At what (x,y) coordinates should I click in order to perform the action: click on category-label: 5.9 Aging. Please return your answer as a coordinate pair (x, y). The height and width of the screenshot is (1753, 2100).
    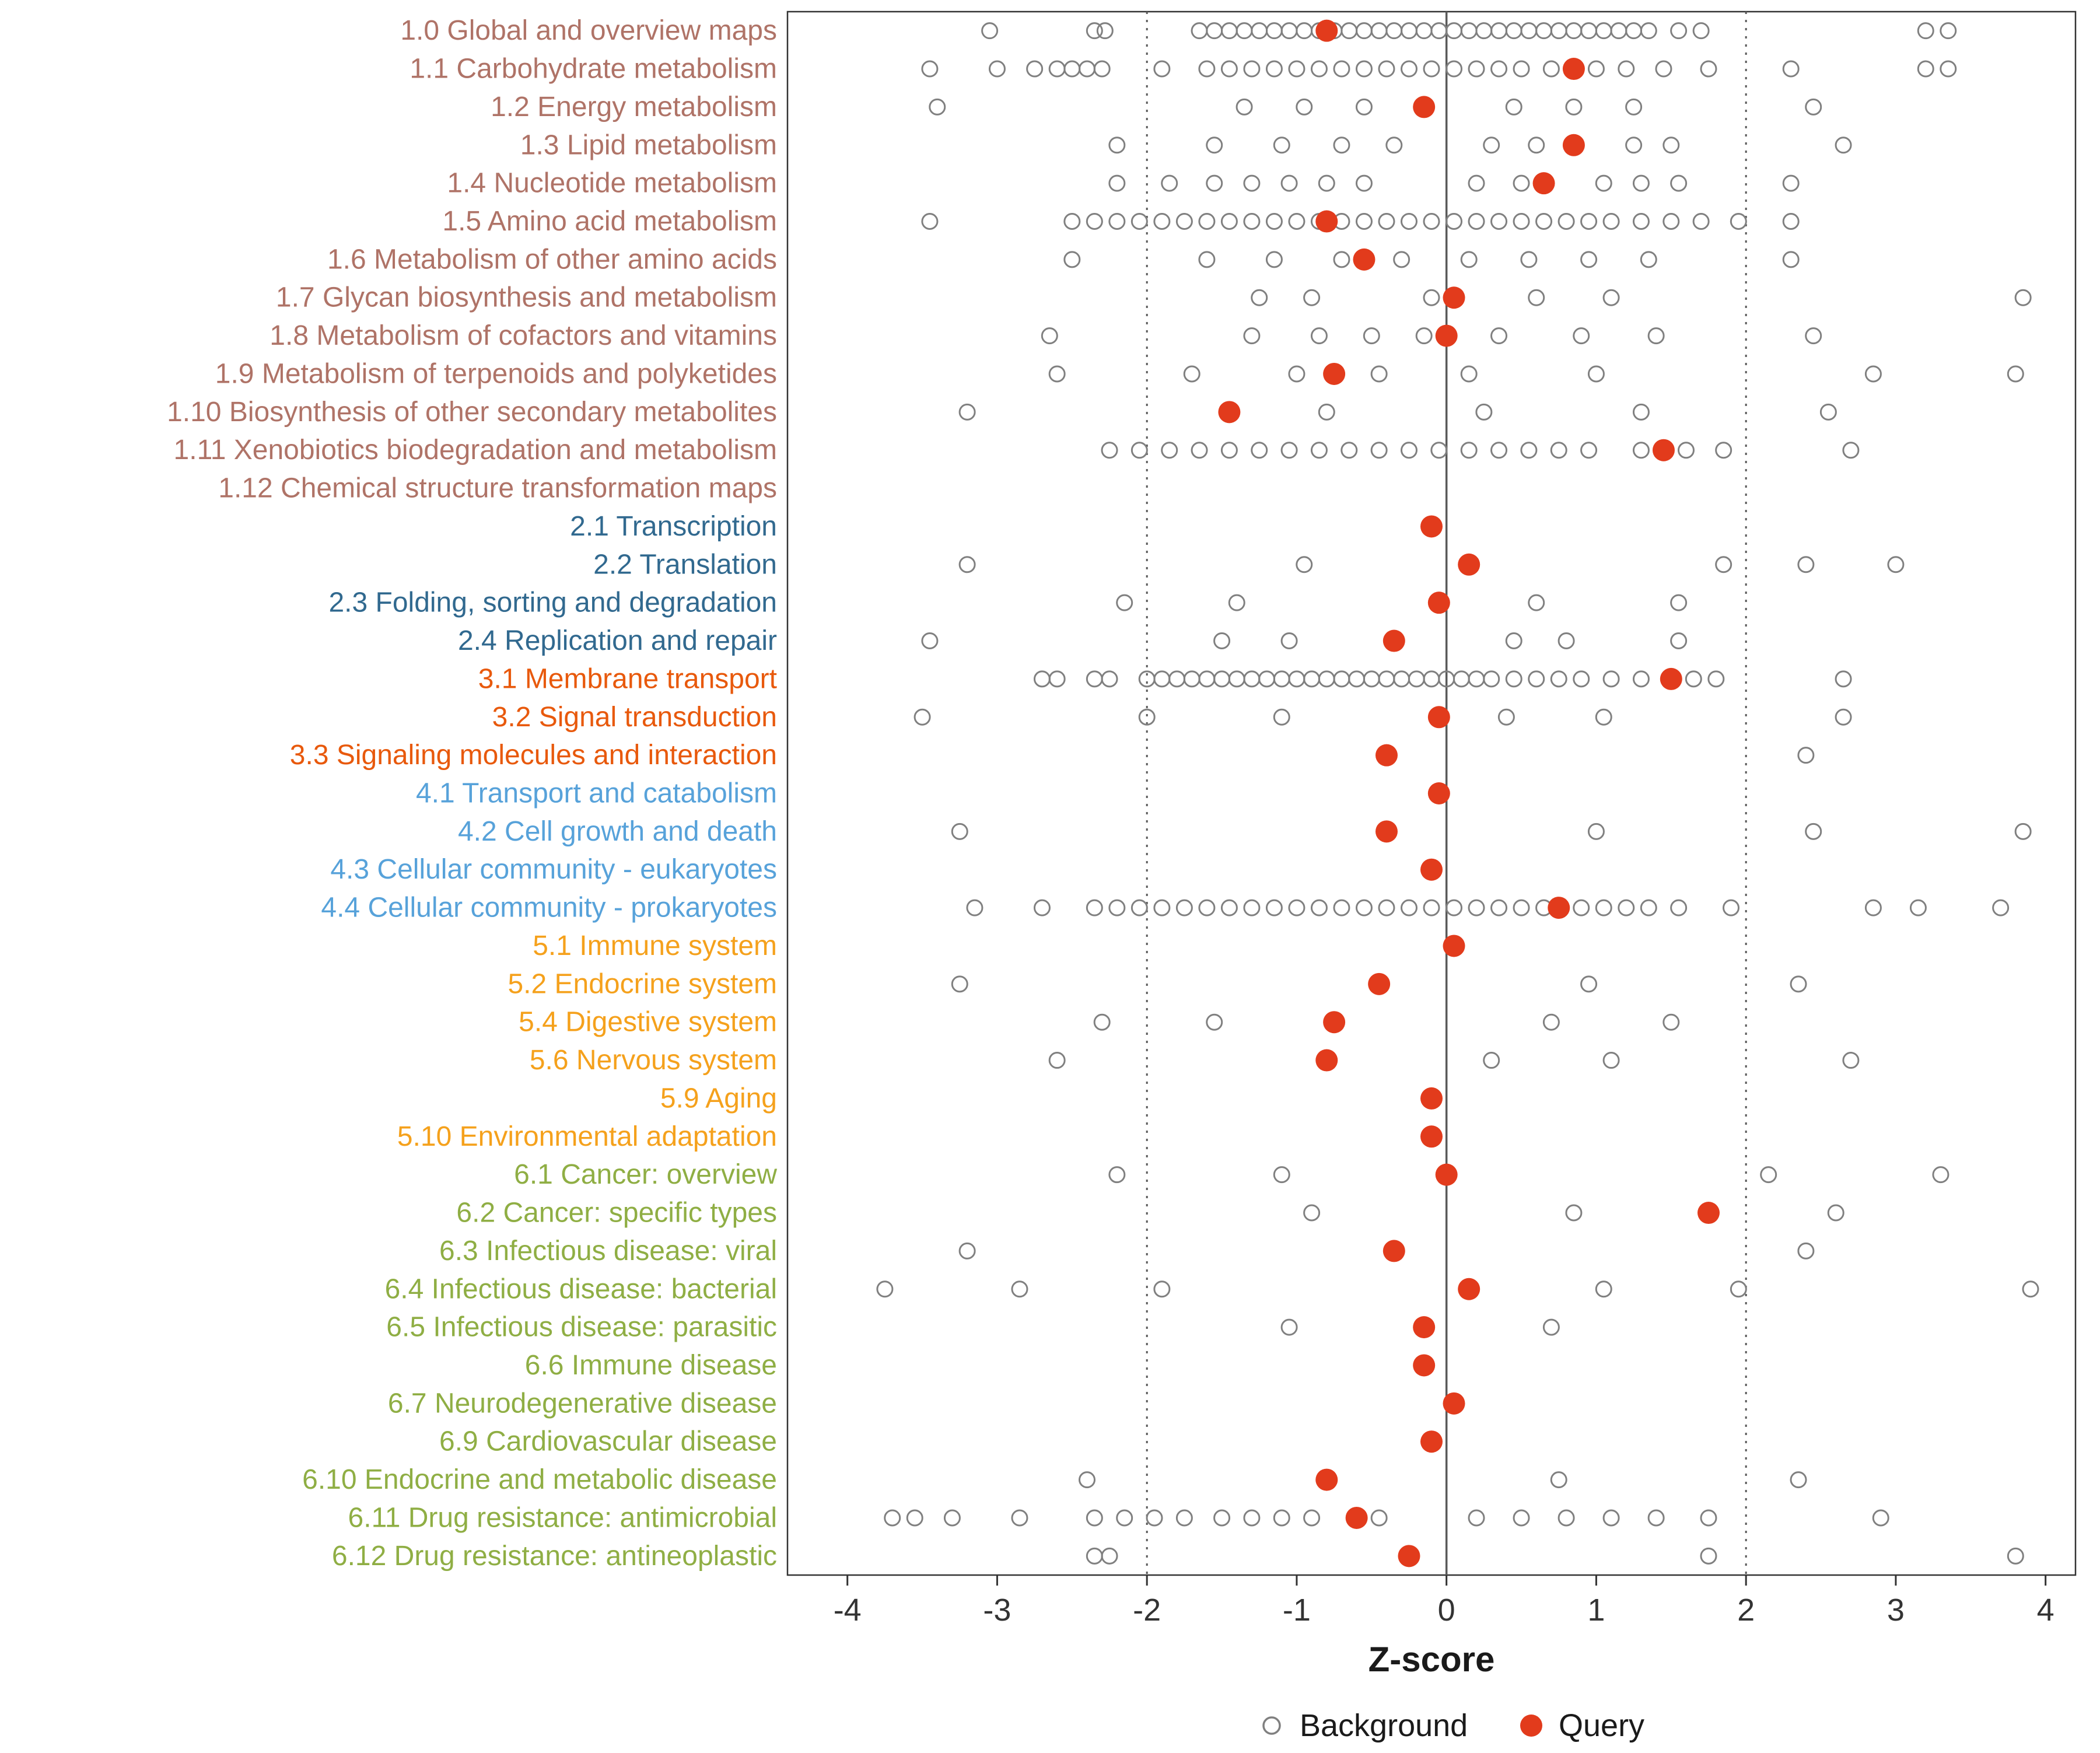
    Looking at the image, I should click on (718, 1098).